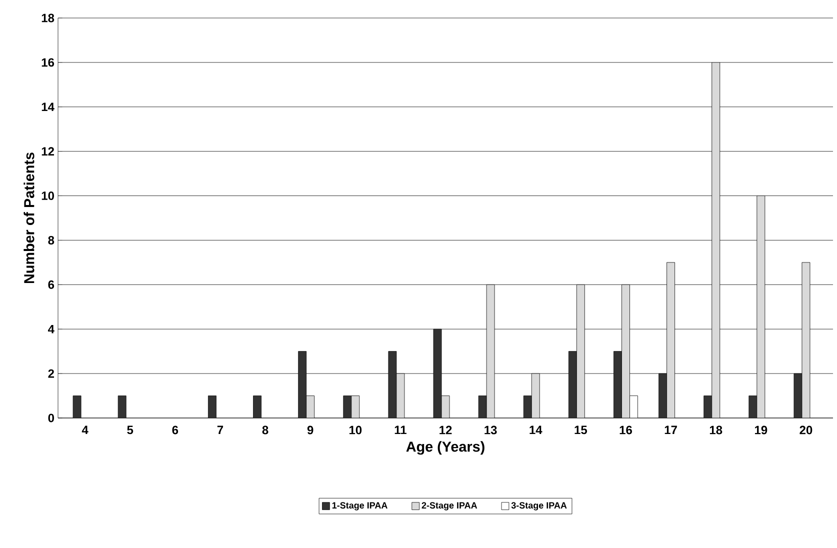 Image resolution: width=837 pixels, height=548 pixels. What do you see at coordinates (670, 430) in the screenshot?
I see `x-tick-label: 17` at bounding box center [670, 430].